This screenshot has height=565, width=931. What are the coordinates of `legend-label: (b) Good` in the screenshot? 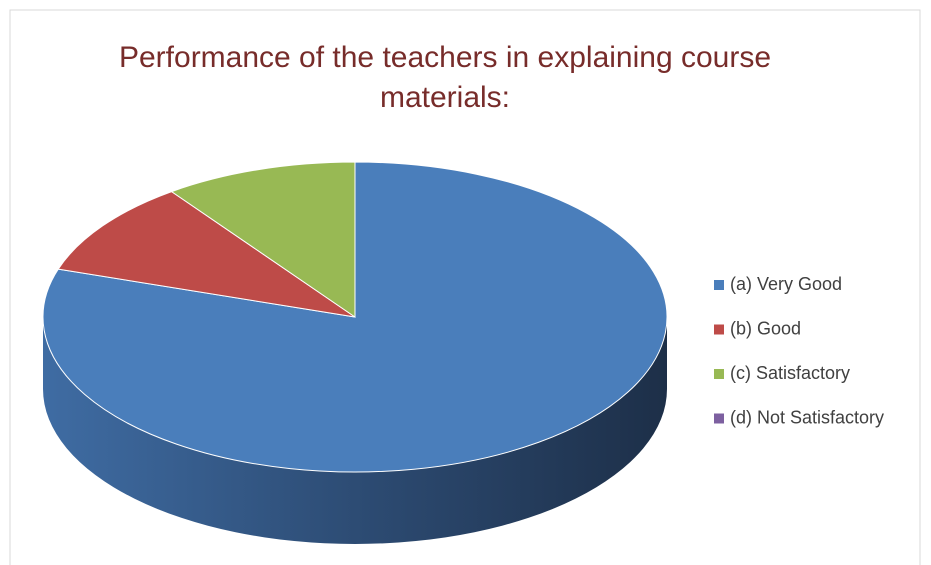 It's located at (765, 328).